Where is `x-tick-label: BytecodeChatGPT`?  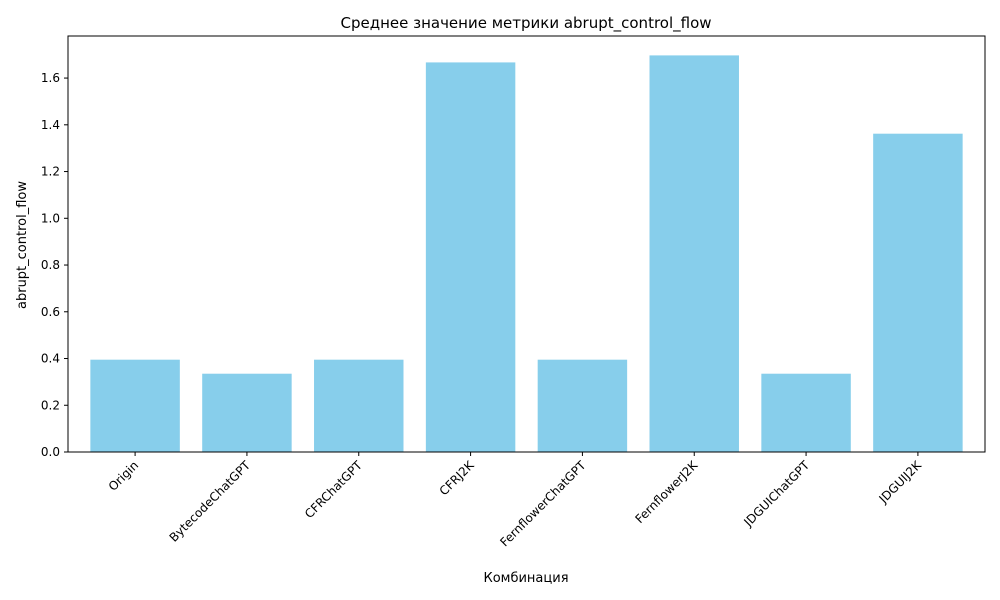 x-tick-label: BytecodeChatGPT is located at coordinates (210, 501).